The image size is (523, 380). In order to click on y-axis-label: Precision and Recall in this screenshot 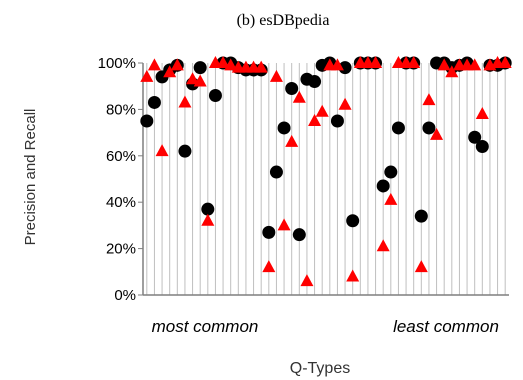, I will do `click(30, 177)`.